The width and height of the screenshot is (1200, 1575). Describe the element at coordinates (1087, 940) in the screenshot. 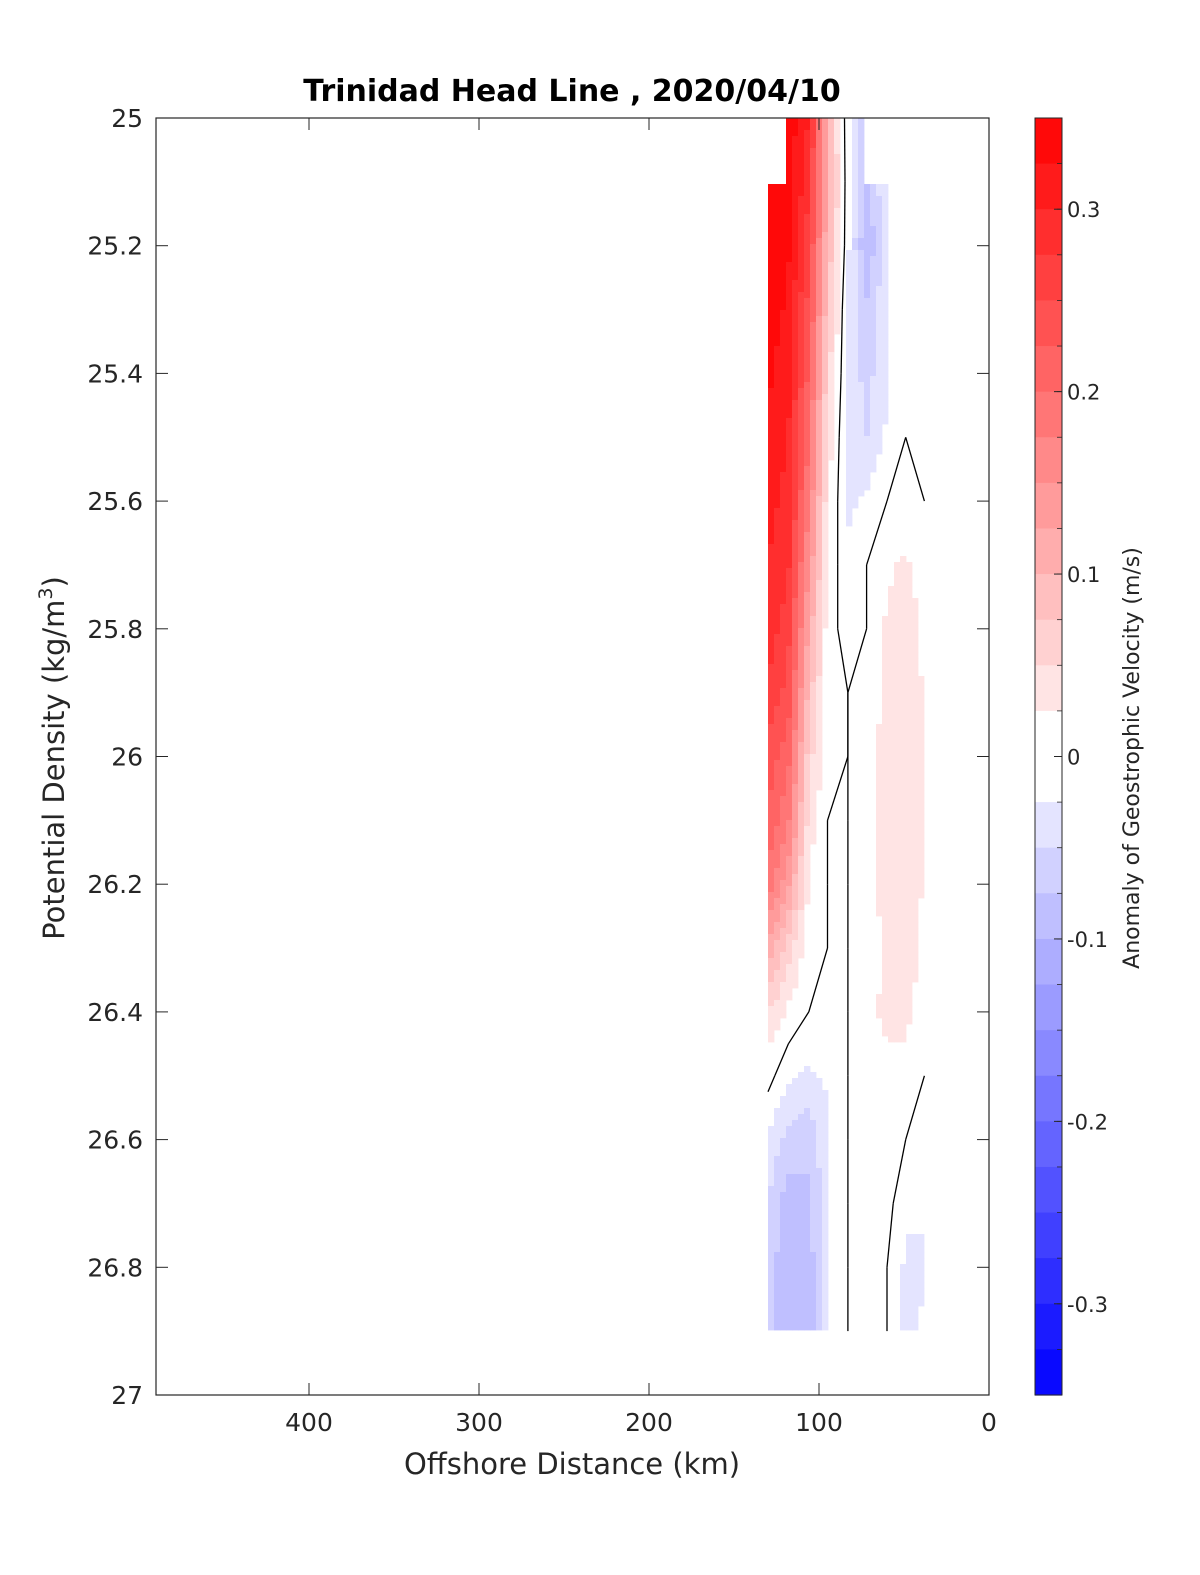

I see `colorbar-tick-label: -0.1` at that location.